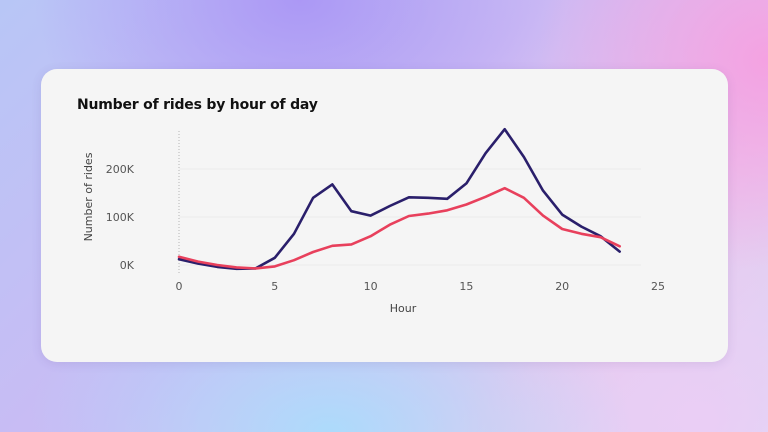 The height and width of the screenshot is (432, 768). Describe the element at coordinates (466, 286) in the screenshot. I see `x-tick-label-3: 15` at that location.